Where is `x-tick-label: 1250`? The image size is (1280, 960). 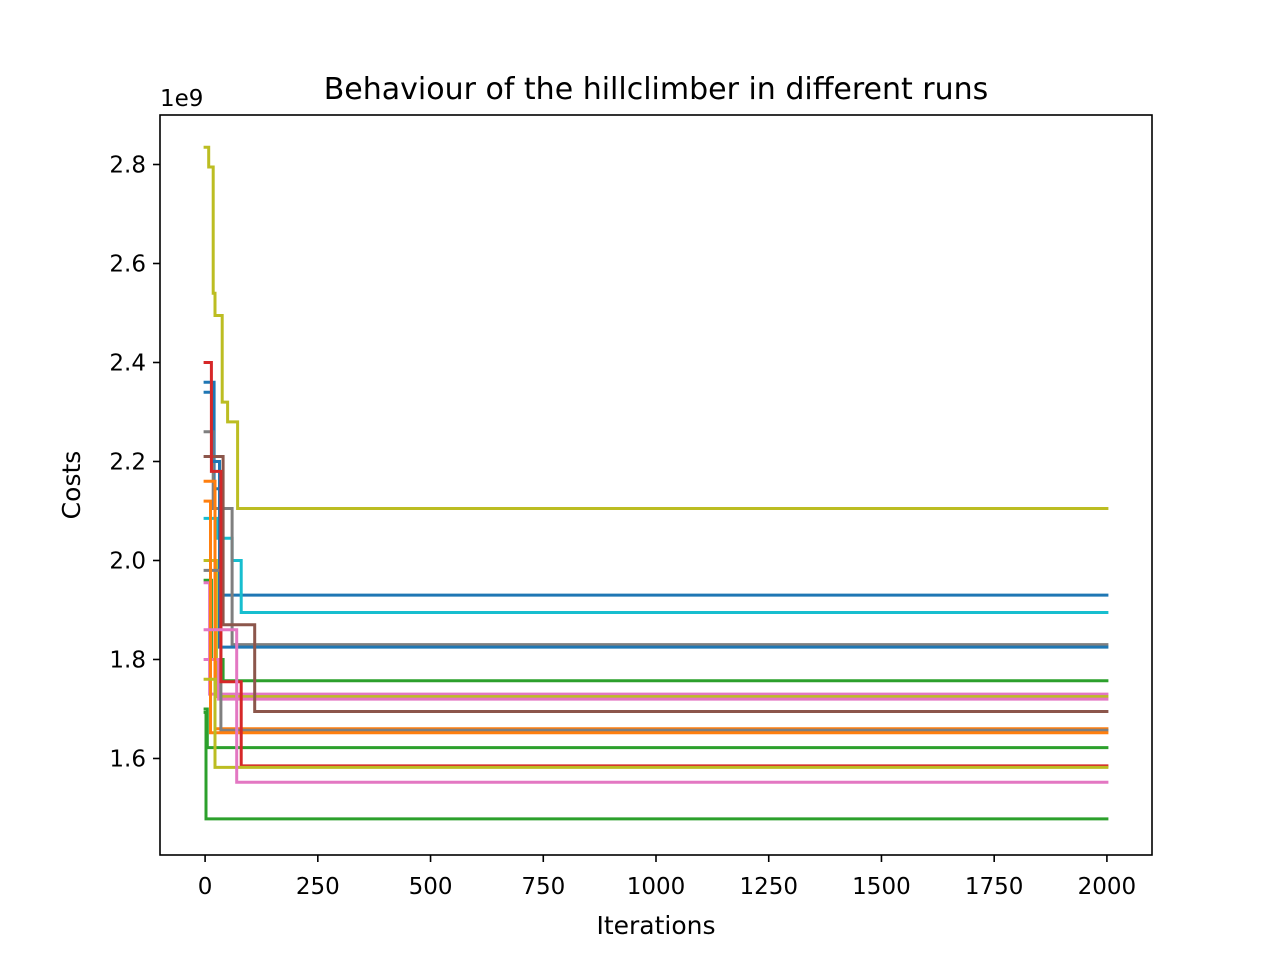 x-tick-label: 1250 is located at coordinates (768, 887).